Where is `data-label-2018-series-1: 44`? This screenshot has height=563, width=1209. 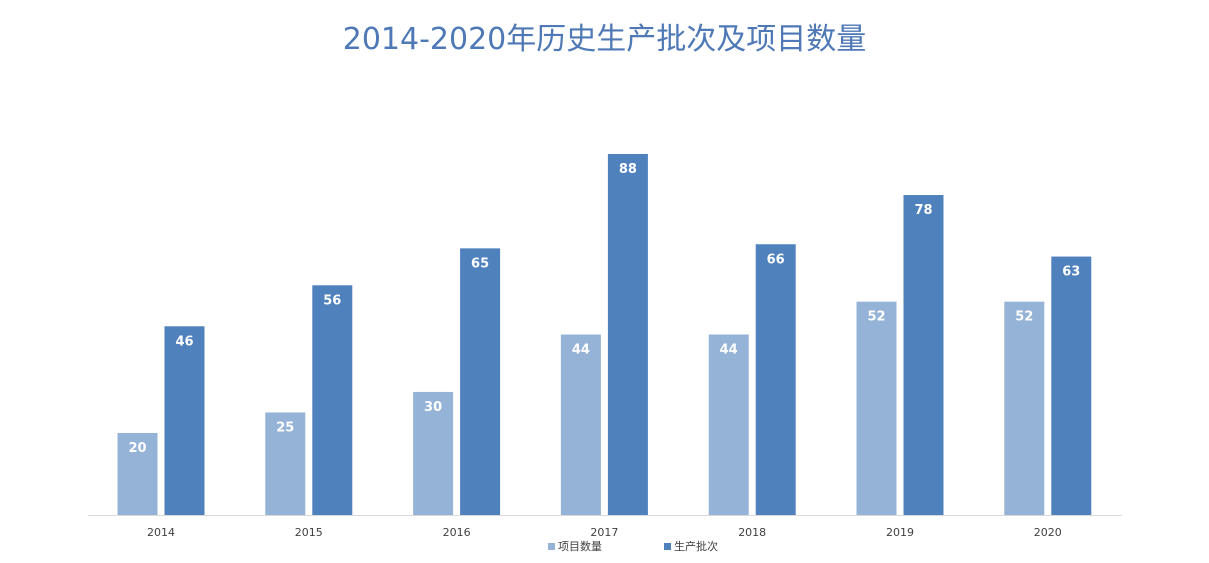
data-label-2018-series-1: 44 is located at coordinates (729, 350).